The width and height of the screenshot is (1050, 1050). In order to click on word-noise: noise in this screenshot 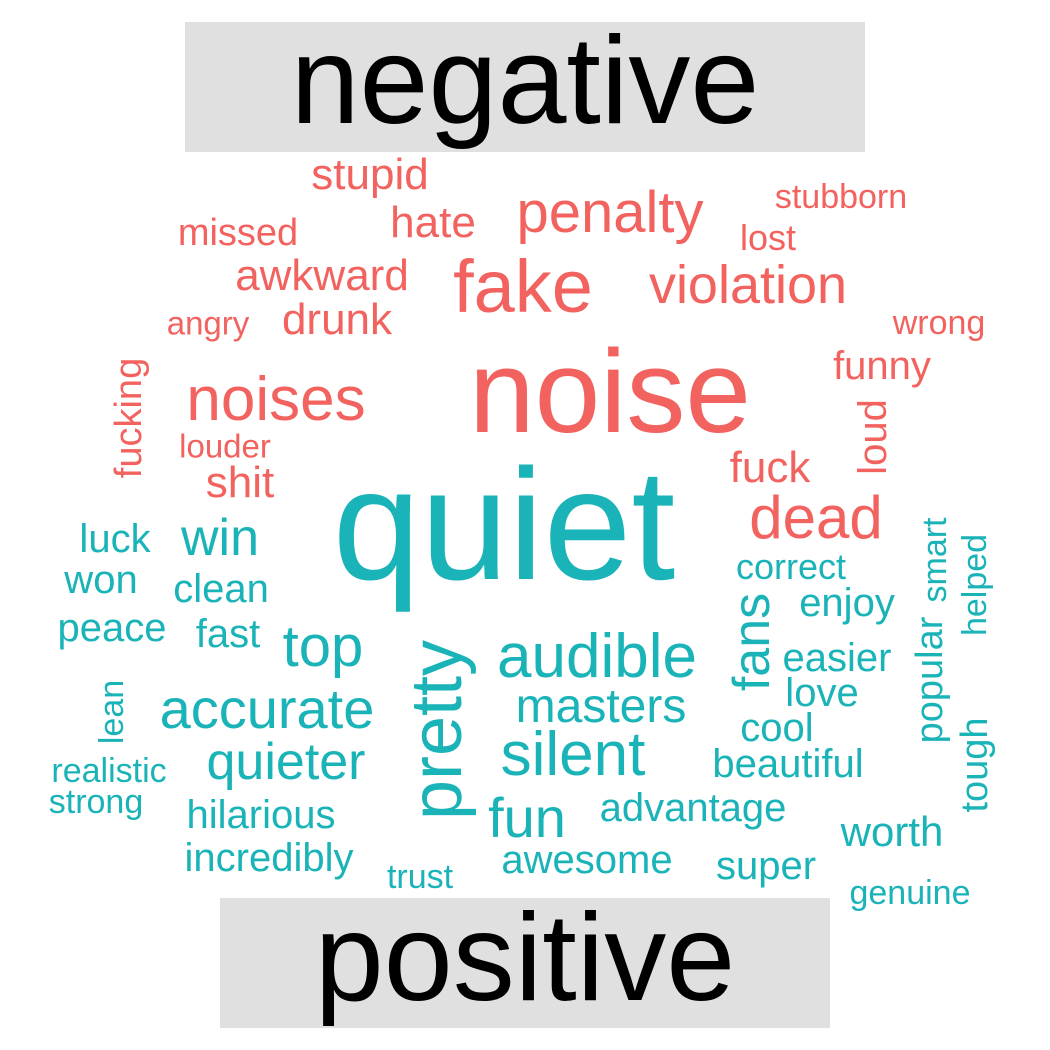, I will do `click(610, 392)`.